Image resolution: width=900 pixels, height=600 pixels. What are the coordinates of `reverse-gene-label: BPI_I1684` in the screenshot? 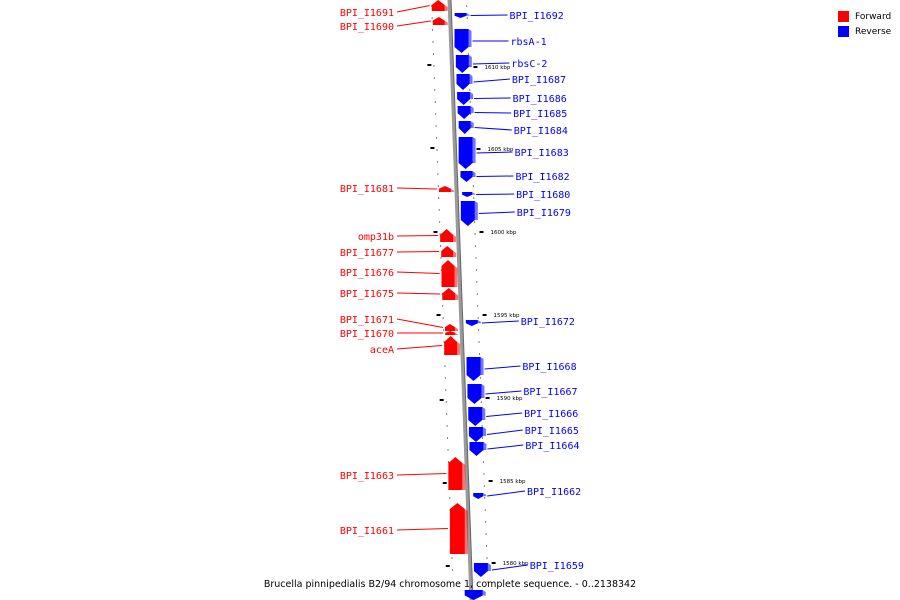 It's located at (541, 131).